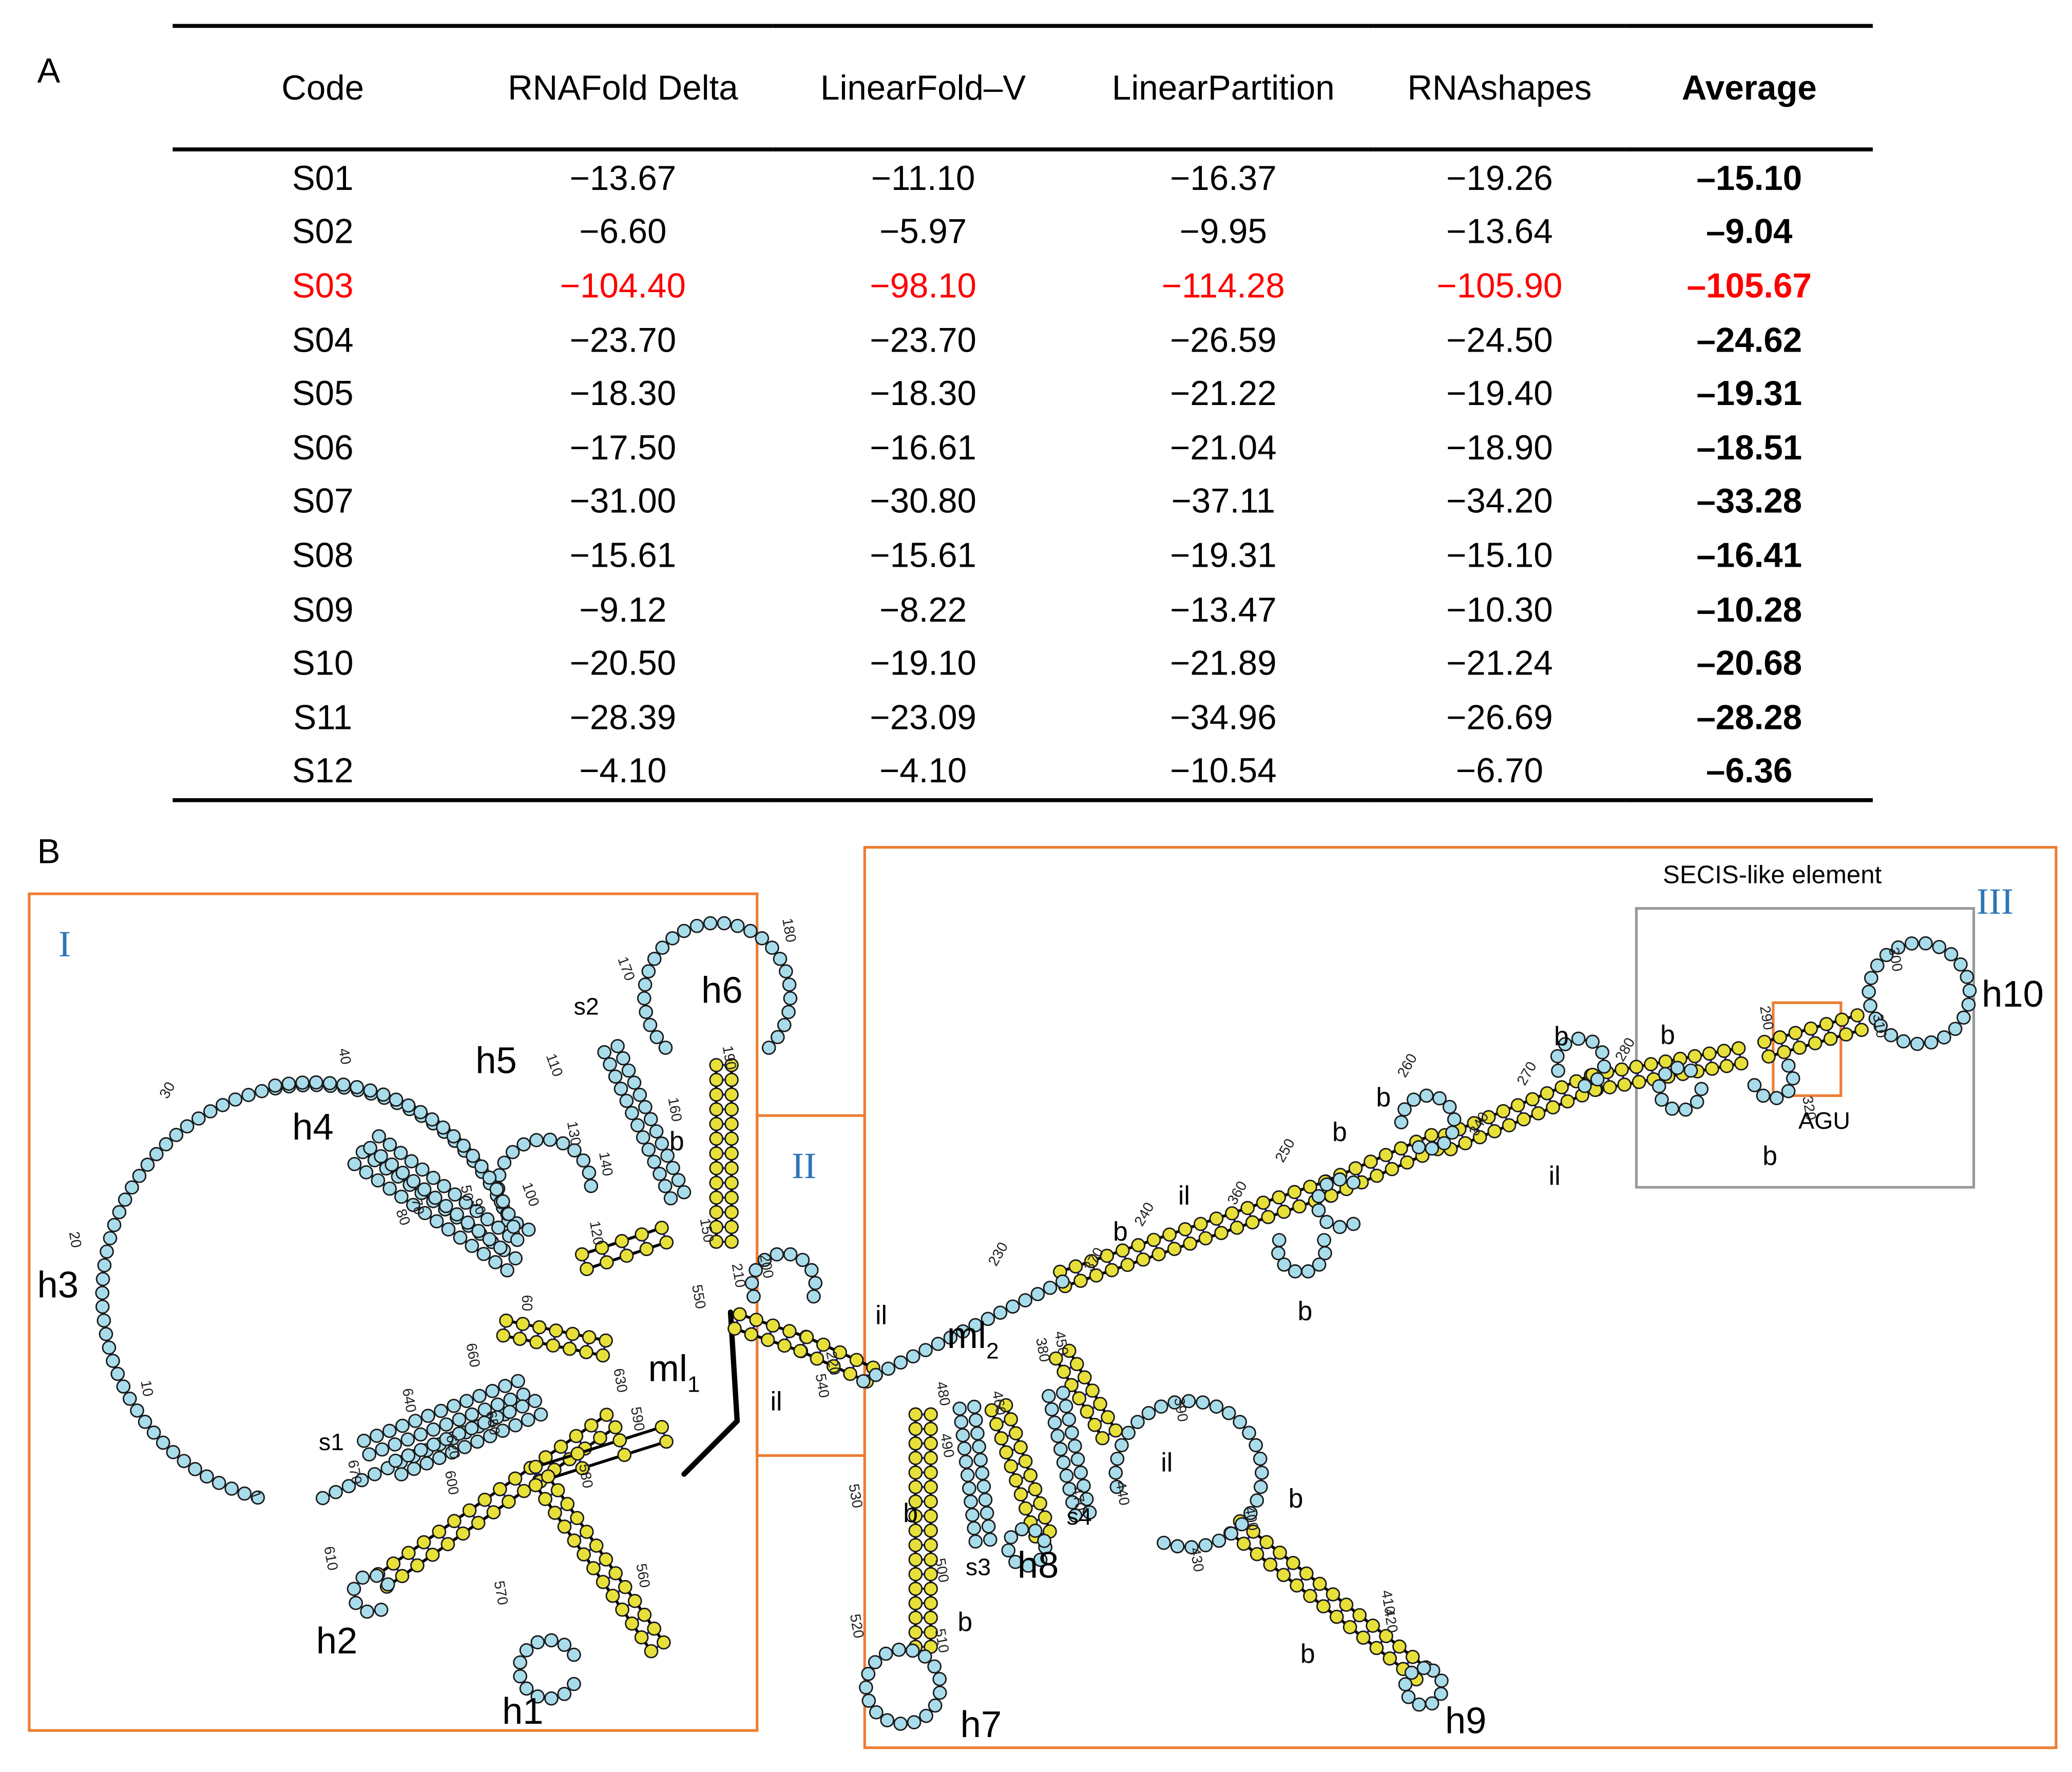 This screenshot has height=1772, width=2072. What do you see at coordinates (585, 1475) in the screenshot?
I see `position-tick-580: 580` at bounding box center [585, 1475].